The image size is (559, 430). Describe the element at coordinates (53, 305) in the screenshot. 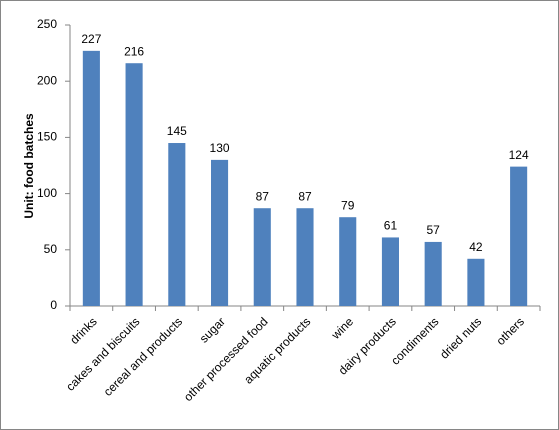

I see `y-tick-label: 0` at that location.